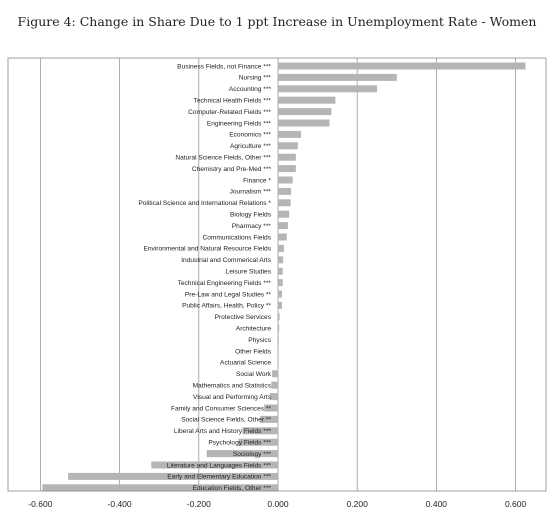 This screenshot has height=520, width=554. What do you see at coordinates (257, 180) in the screenshot?
I see `category-label: Finance *` at bounding box center [257, 180].